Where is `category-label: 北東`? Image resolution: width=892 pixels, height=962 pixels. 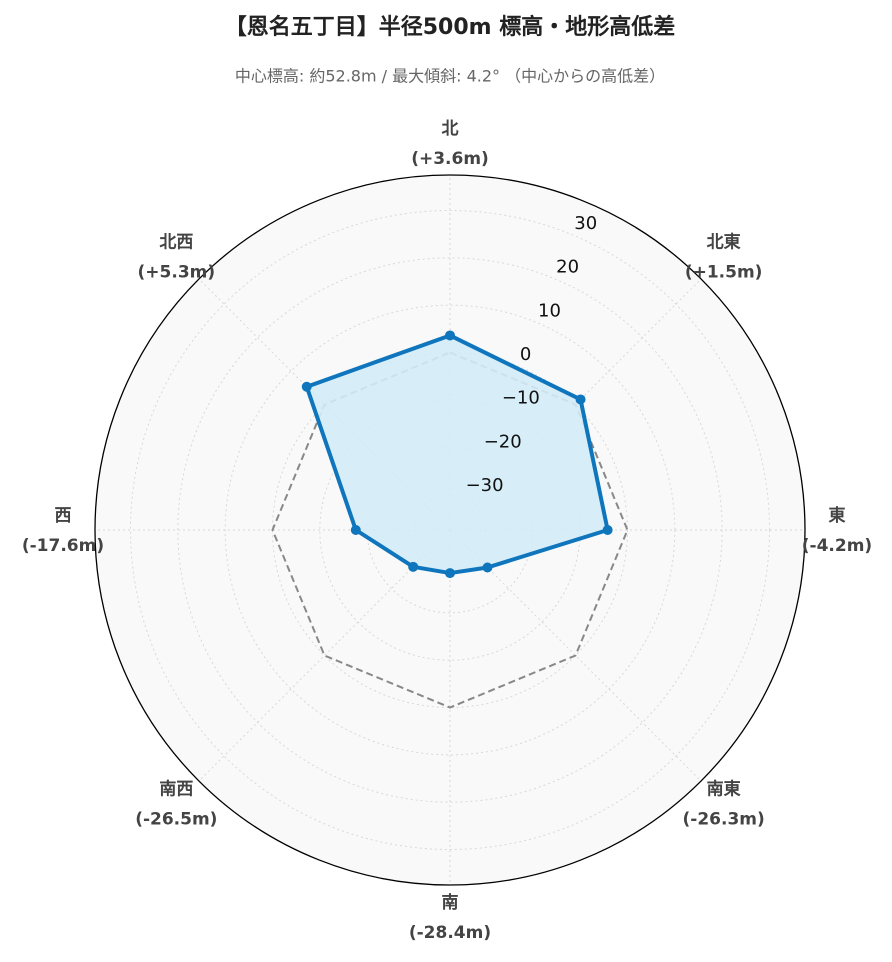
category-label: 北東 is located at coordinates (724, 241).